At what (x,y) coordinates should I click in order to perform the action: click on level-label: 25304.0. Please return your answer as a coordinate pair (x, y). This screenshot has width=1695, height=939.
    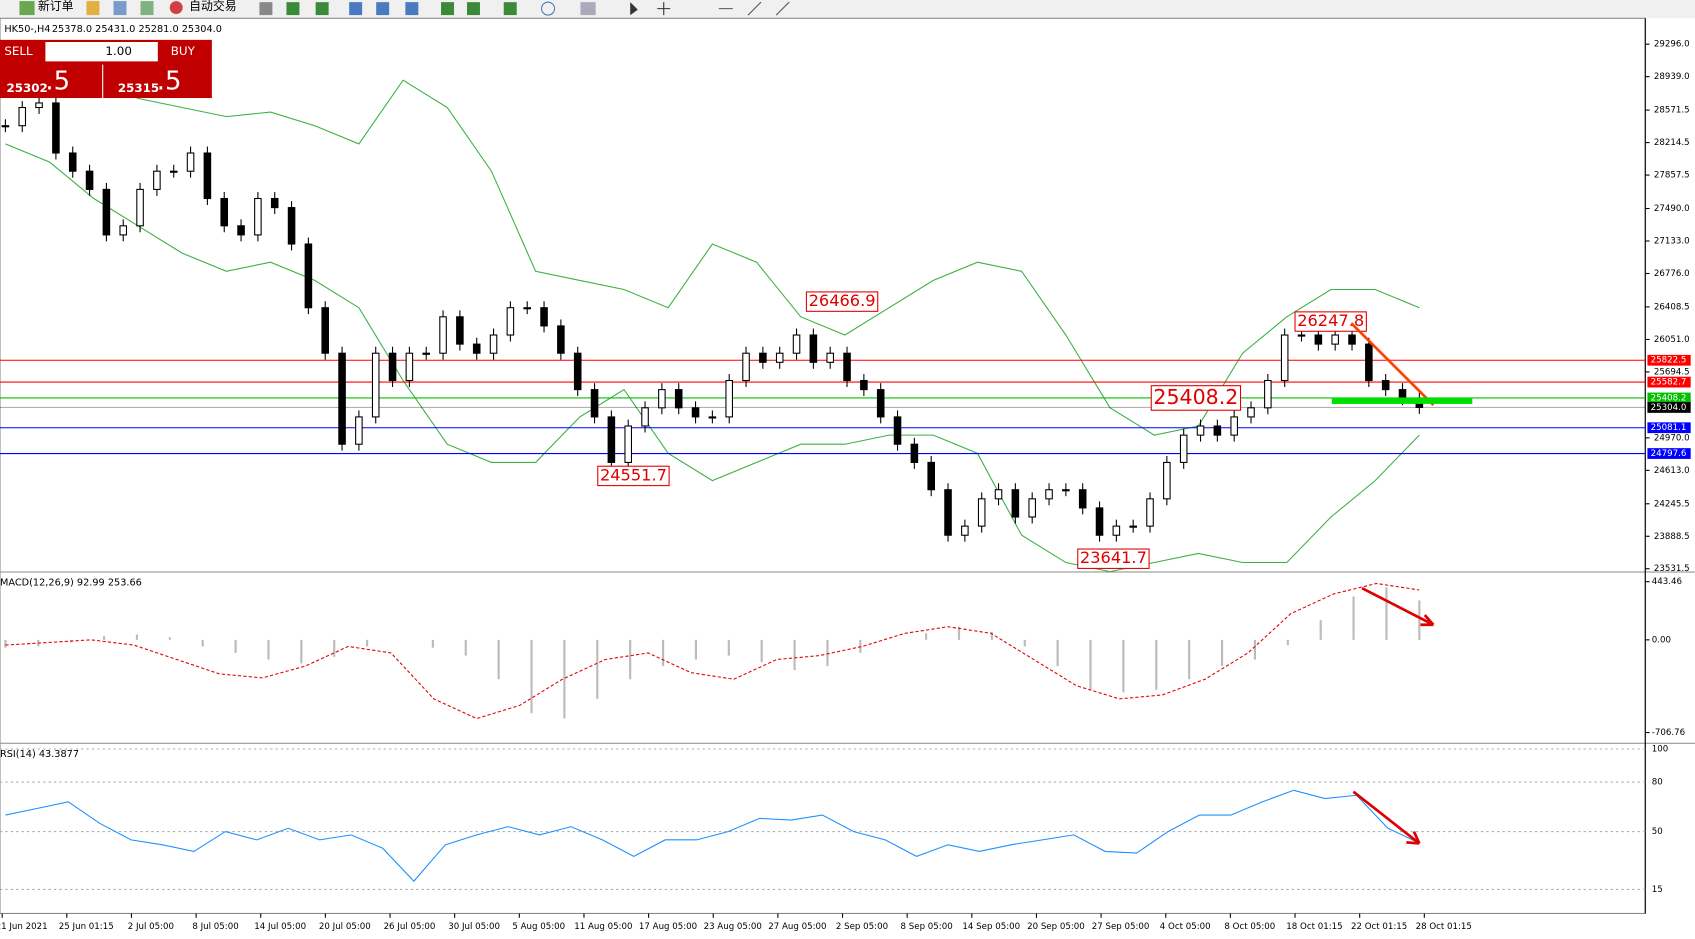
    Looking at the image, I should click on (1669, 408).